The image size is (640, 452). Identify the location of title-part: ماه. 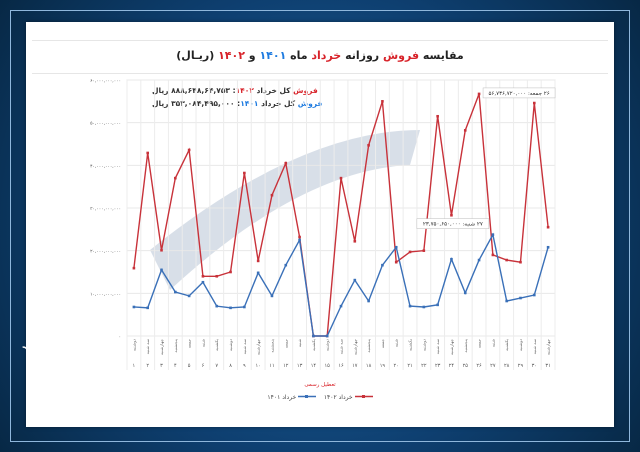
(299, 55).